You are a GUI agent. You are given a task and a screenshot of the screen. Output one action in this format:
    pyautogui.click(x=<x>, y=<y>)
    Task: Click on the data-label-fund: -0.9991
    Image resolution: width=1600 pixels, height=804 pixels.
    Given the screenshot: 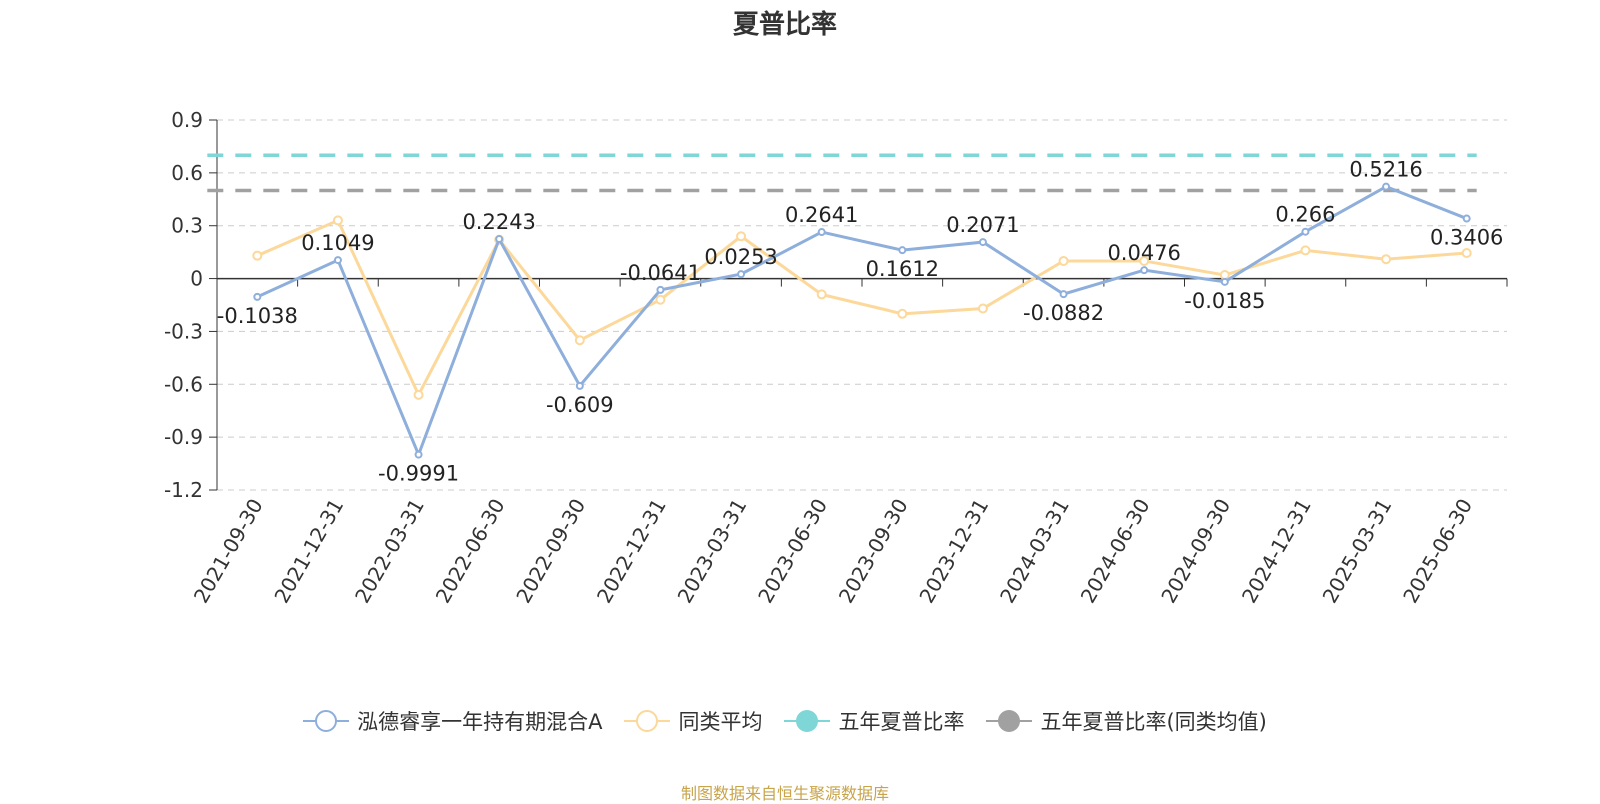 What is the action you would take?
    pyautogui.click(x=418, y=474)
    